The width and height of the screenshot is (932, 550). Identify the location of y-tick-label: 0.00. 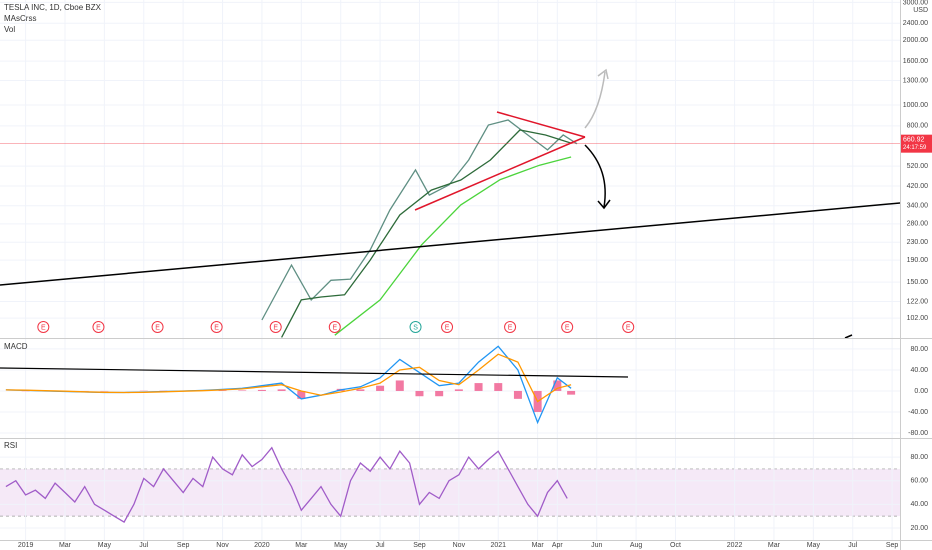
(921, 391).